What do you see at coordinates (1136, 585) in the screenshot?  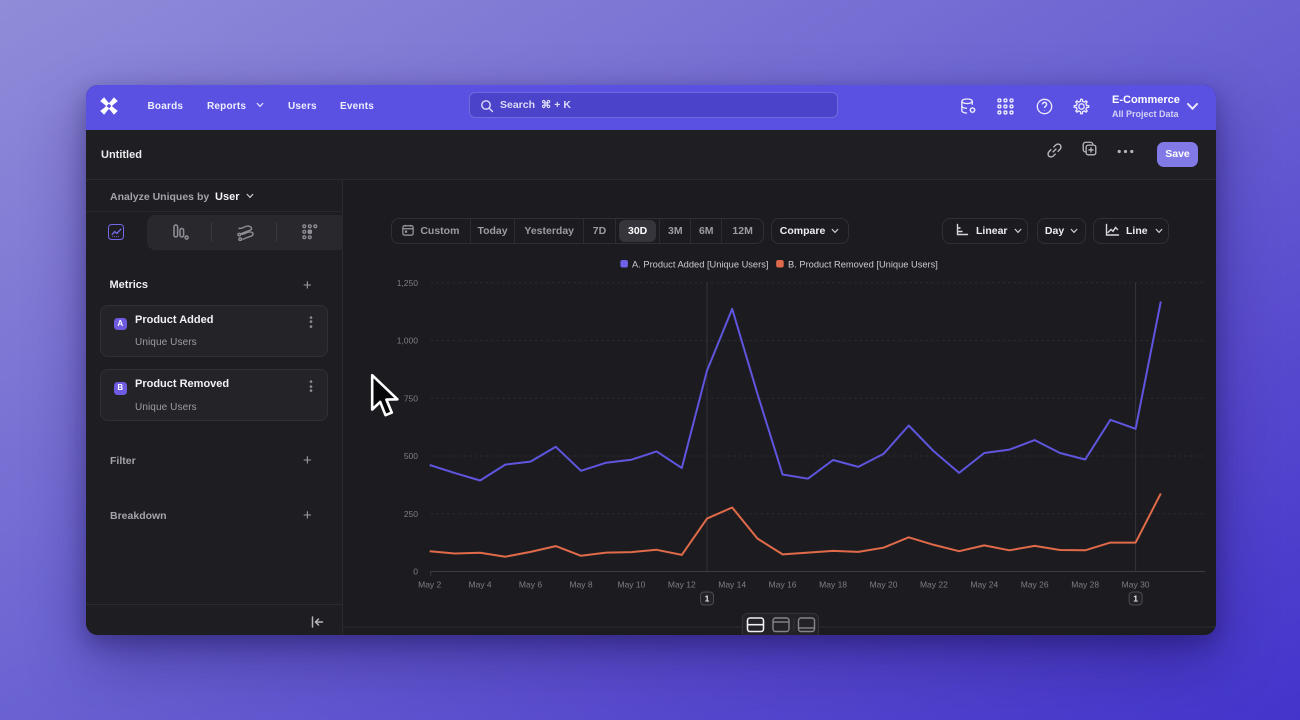 I see `svg-text: May 30` at bounding box center [1136, 585].